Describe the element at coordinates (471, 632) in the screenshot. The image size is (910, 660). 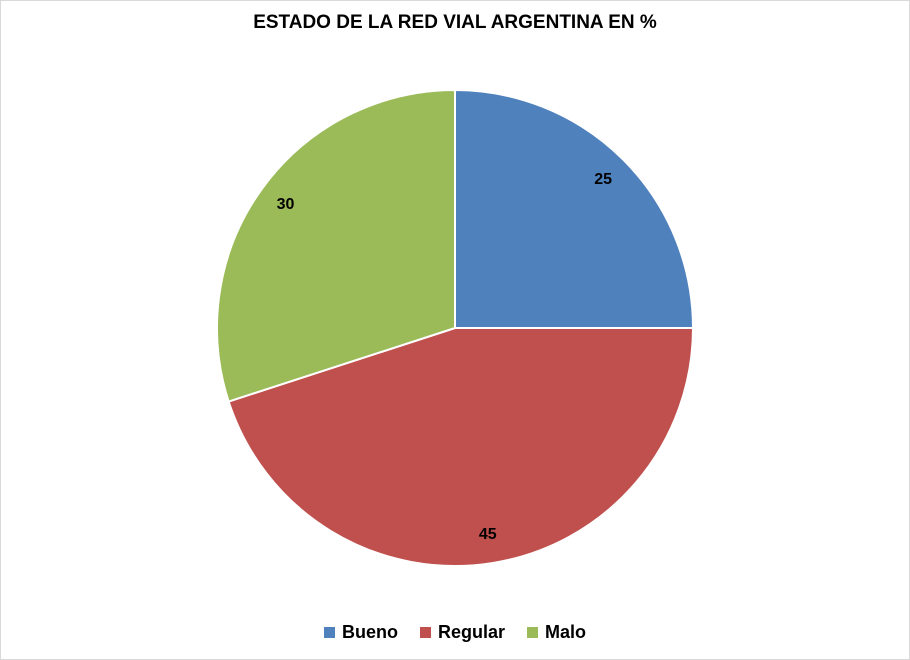
I see `legend-label-regular: Regular` at that location.